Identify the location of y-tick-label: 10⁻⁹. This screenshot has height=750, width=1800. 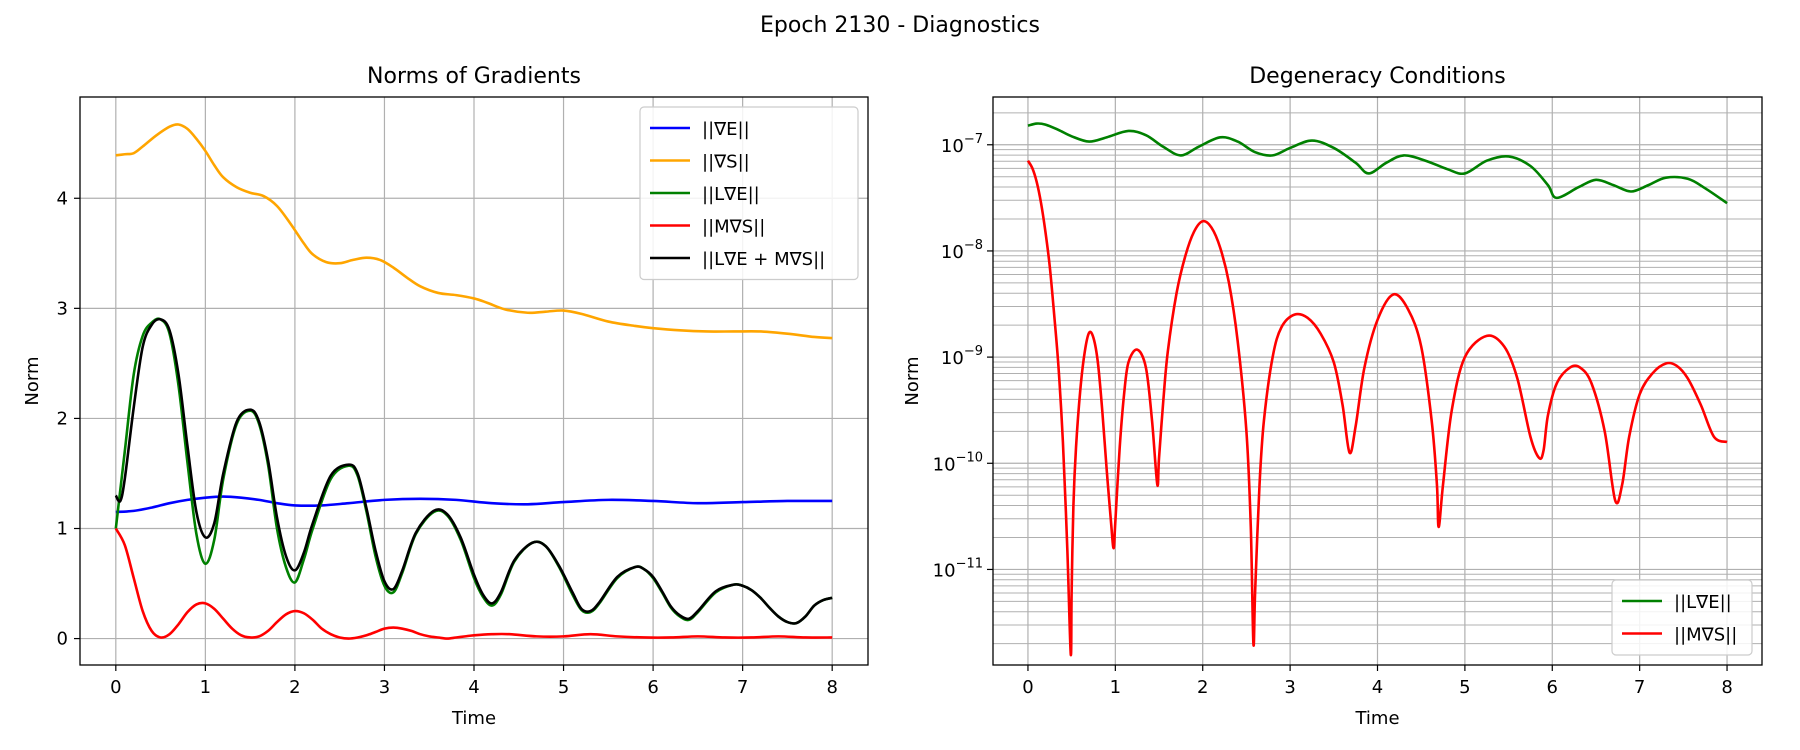
(962, 356).